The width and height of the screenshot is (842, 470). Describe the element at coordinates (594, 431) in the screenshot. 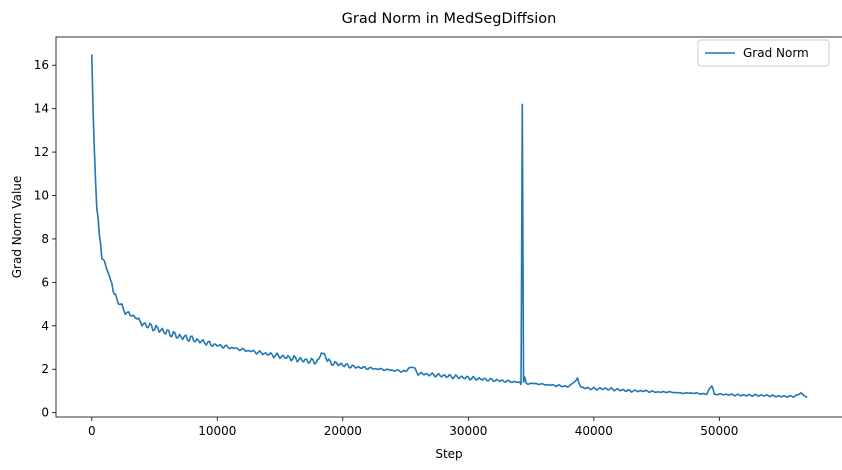

I see `x-tick-label: 40000` at that location.